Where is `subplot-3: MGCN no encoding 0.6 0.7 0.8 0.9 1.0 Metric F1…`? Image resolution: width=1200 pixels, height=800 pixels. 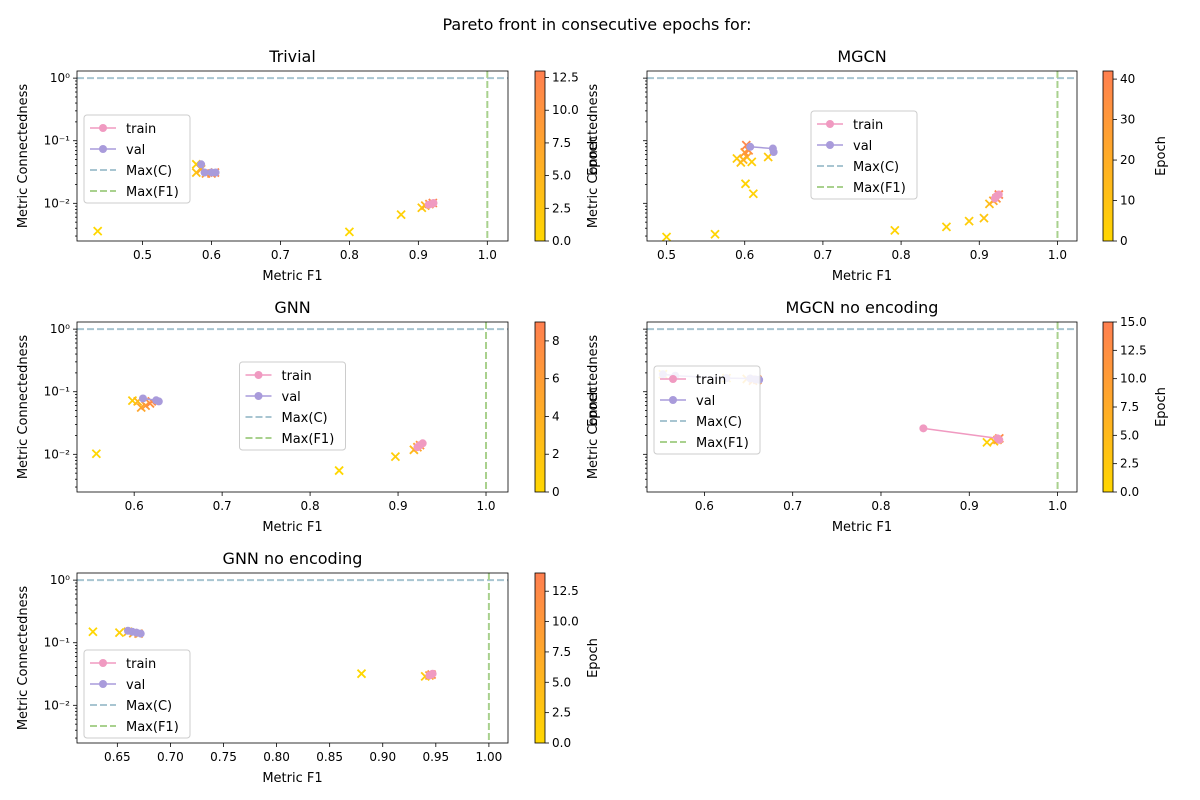
subplot-3: MGCN no encoding 0.6 0.7 0.8 0.9 1.0 Metric F1… is located at coordinates (877, 416).